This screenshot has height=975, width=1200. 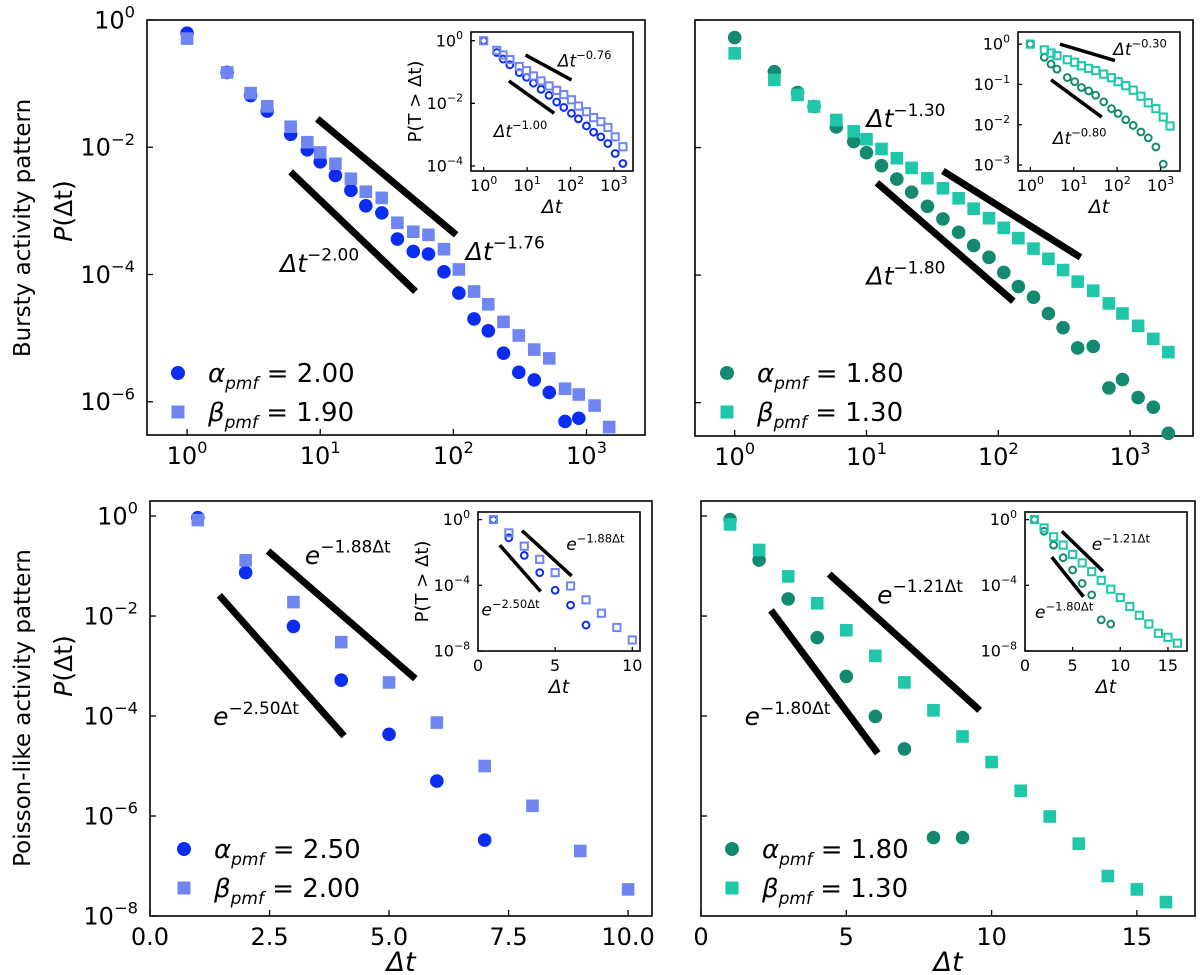 I want to click on x-tick-label: 2.5, so click(x=269, y=937).